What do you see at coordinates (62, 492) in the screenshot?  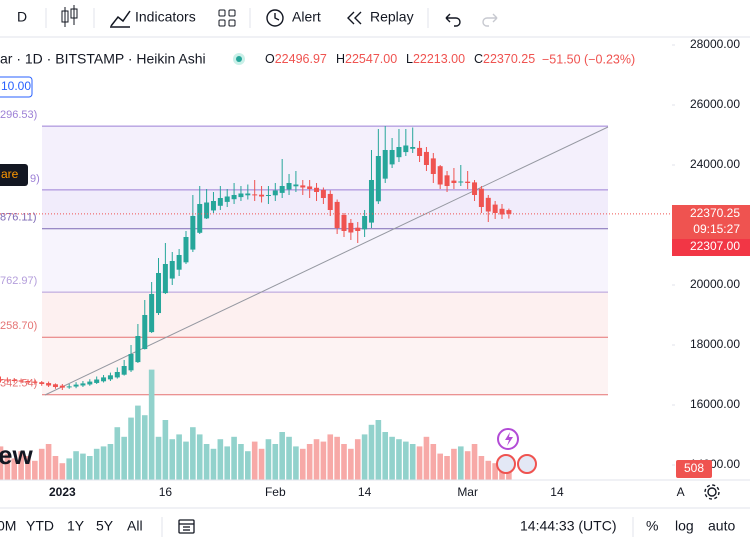 I see `x-tick-label: 2023` at bounding box center [62, 492].